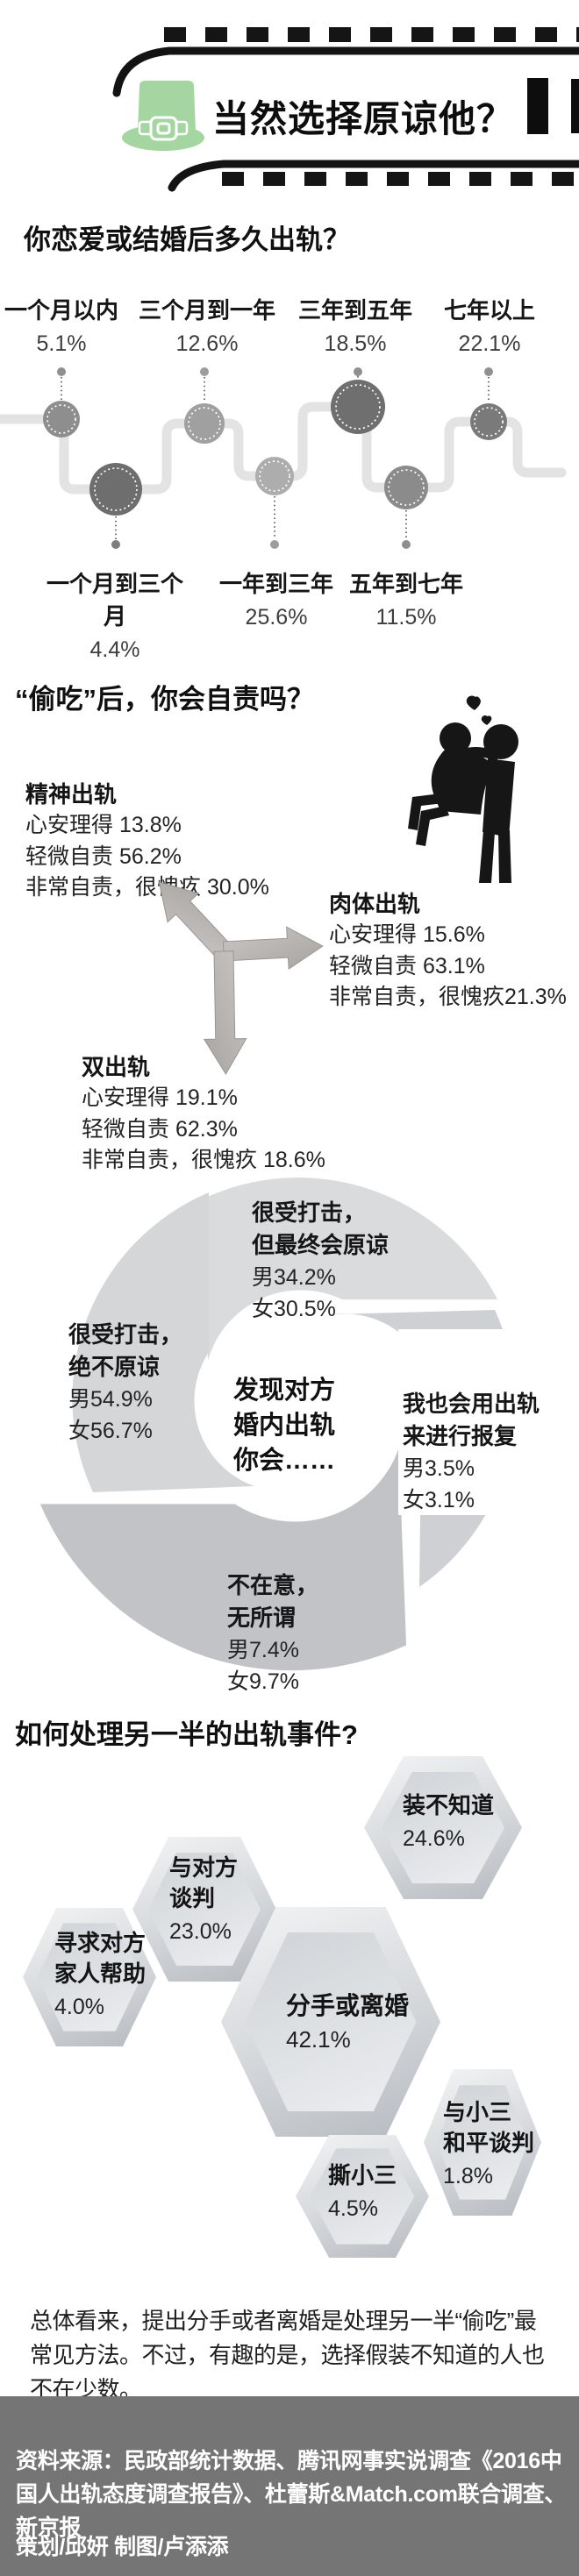 This screenshot has height=2576, width=579. What do you see at coordinates (319, 2039) in the screenshot?
I see `hex-value: 42.1%` at bounding box center [319, 2039].